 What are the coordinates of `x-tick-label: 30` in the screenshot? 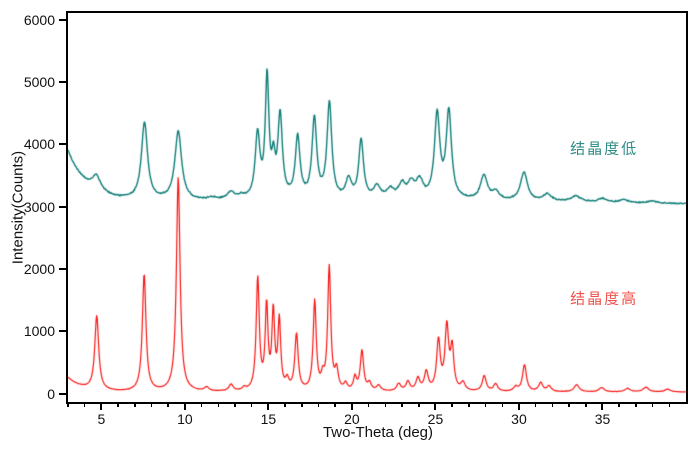 It's located at (519, 419).